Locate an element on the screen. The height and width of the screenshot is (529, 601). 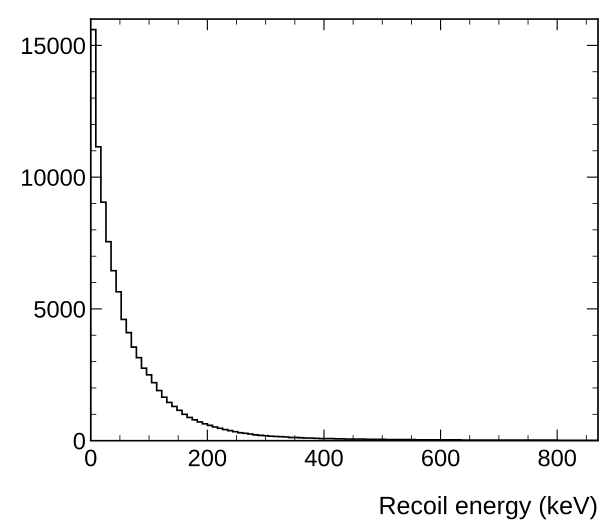
x-tick-label: 0 is located at coordinates (90, 458).